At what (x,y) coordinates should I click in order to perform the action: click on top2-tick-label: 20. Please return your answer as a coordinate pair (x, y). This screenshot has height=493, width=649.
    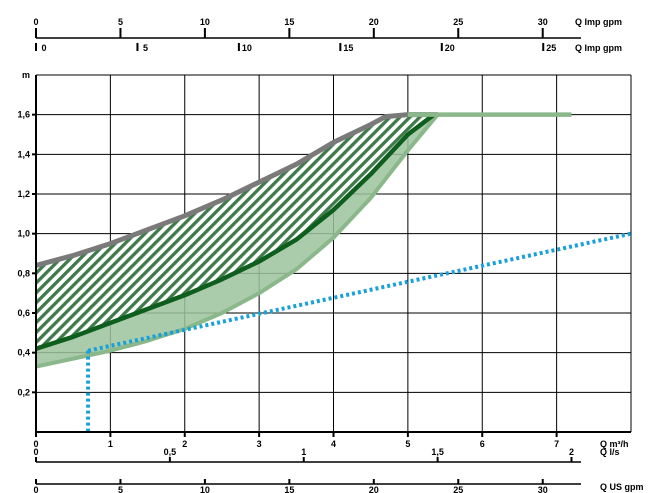
    Looking at the image, I should click on (450, 48).